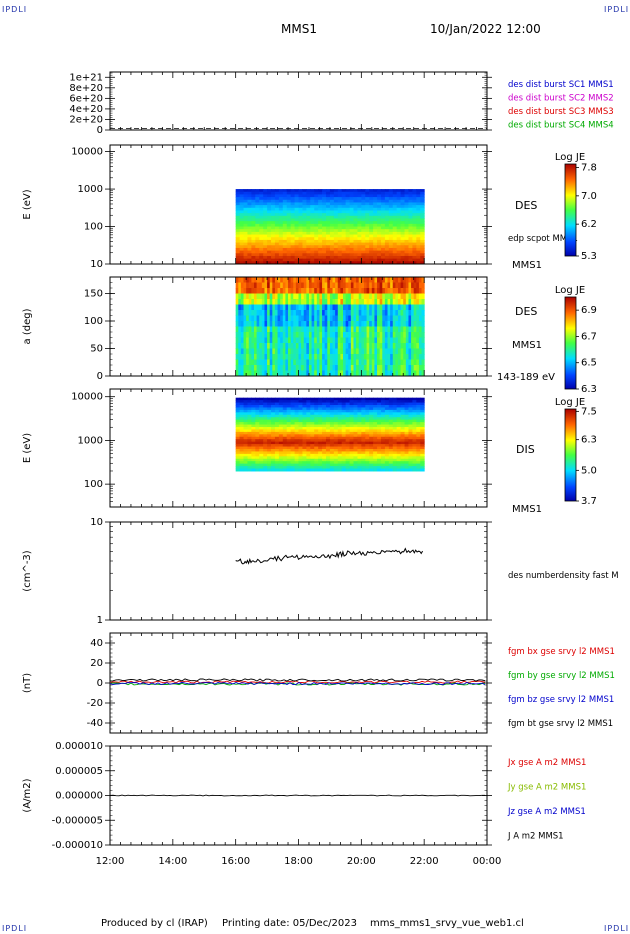  I want to click on corner-label-left: IPDLI, so click(15, 9).